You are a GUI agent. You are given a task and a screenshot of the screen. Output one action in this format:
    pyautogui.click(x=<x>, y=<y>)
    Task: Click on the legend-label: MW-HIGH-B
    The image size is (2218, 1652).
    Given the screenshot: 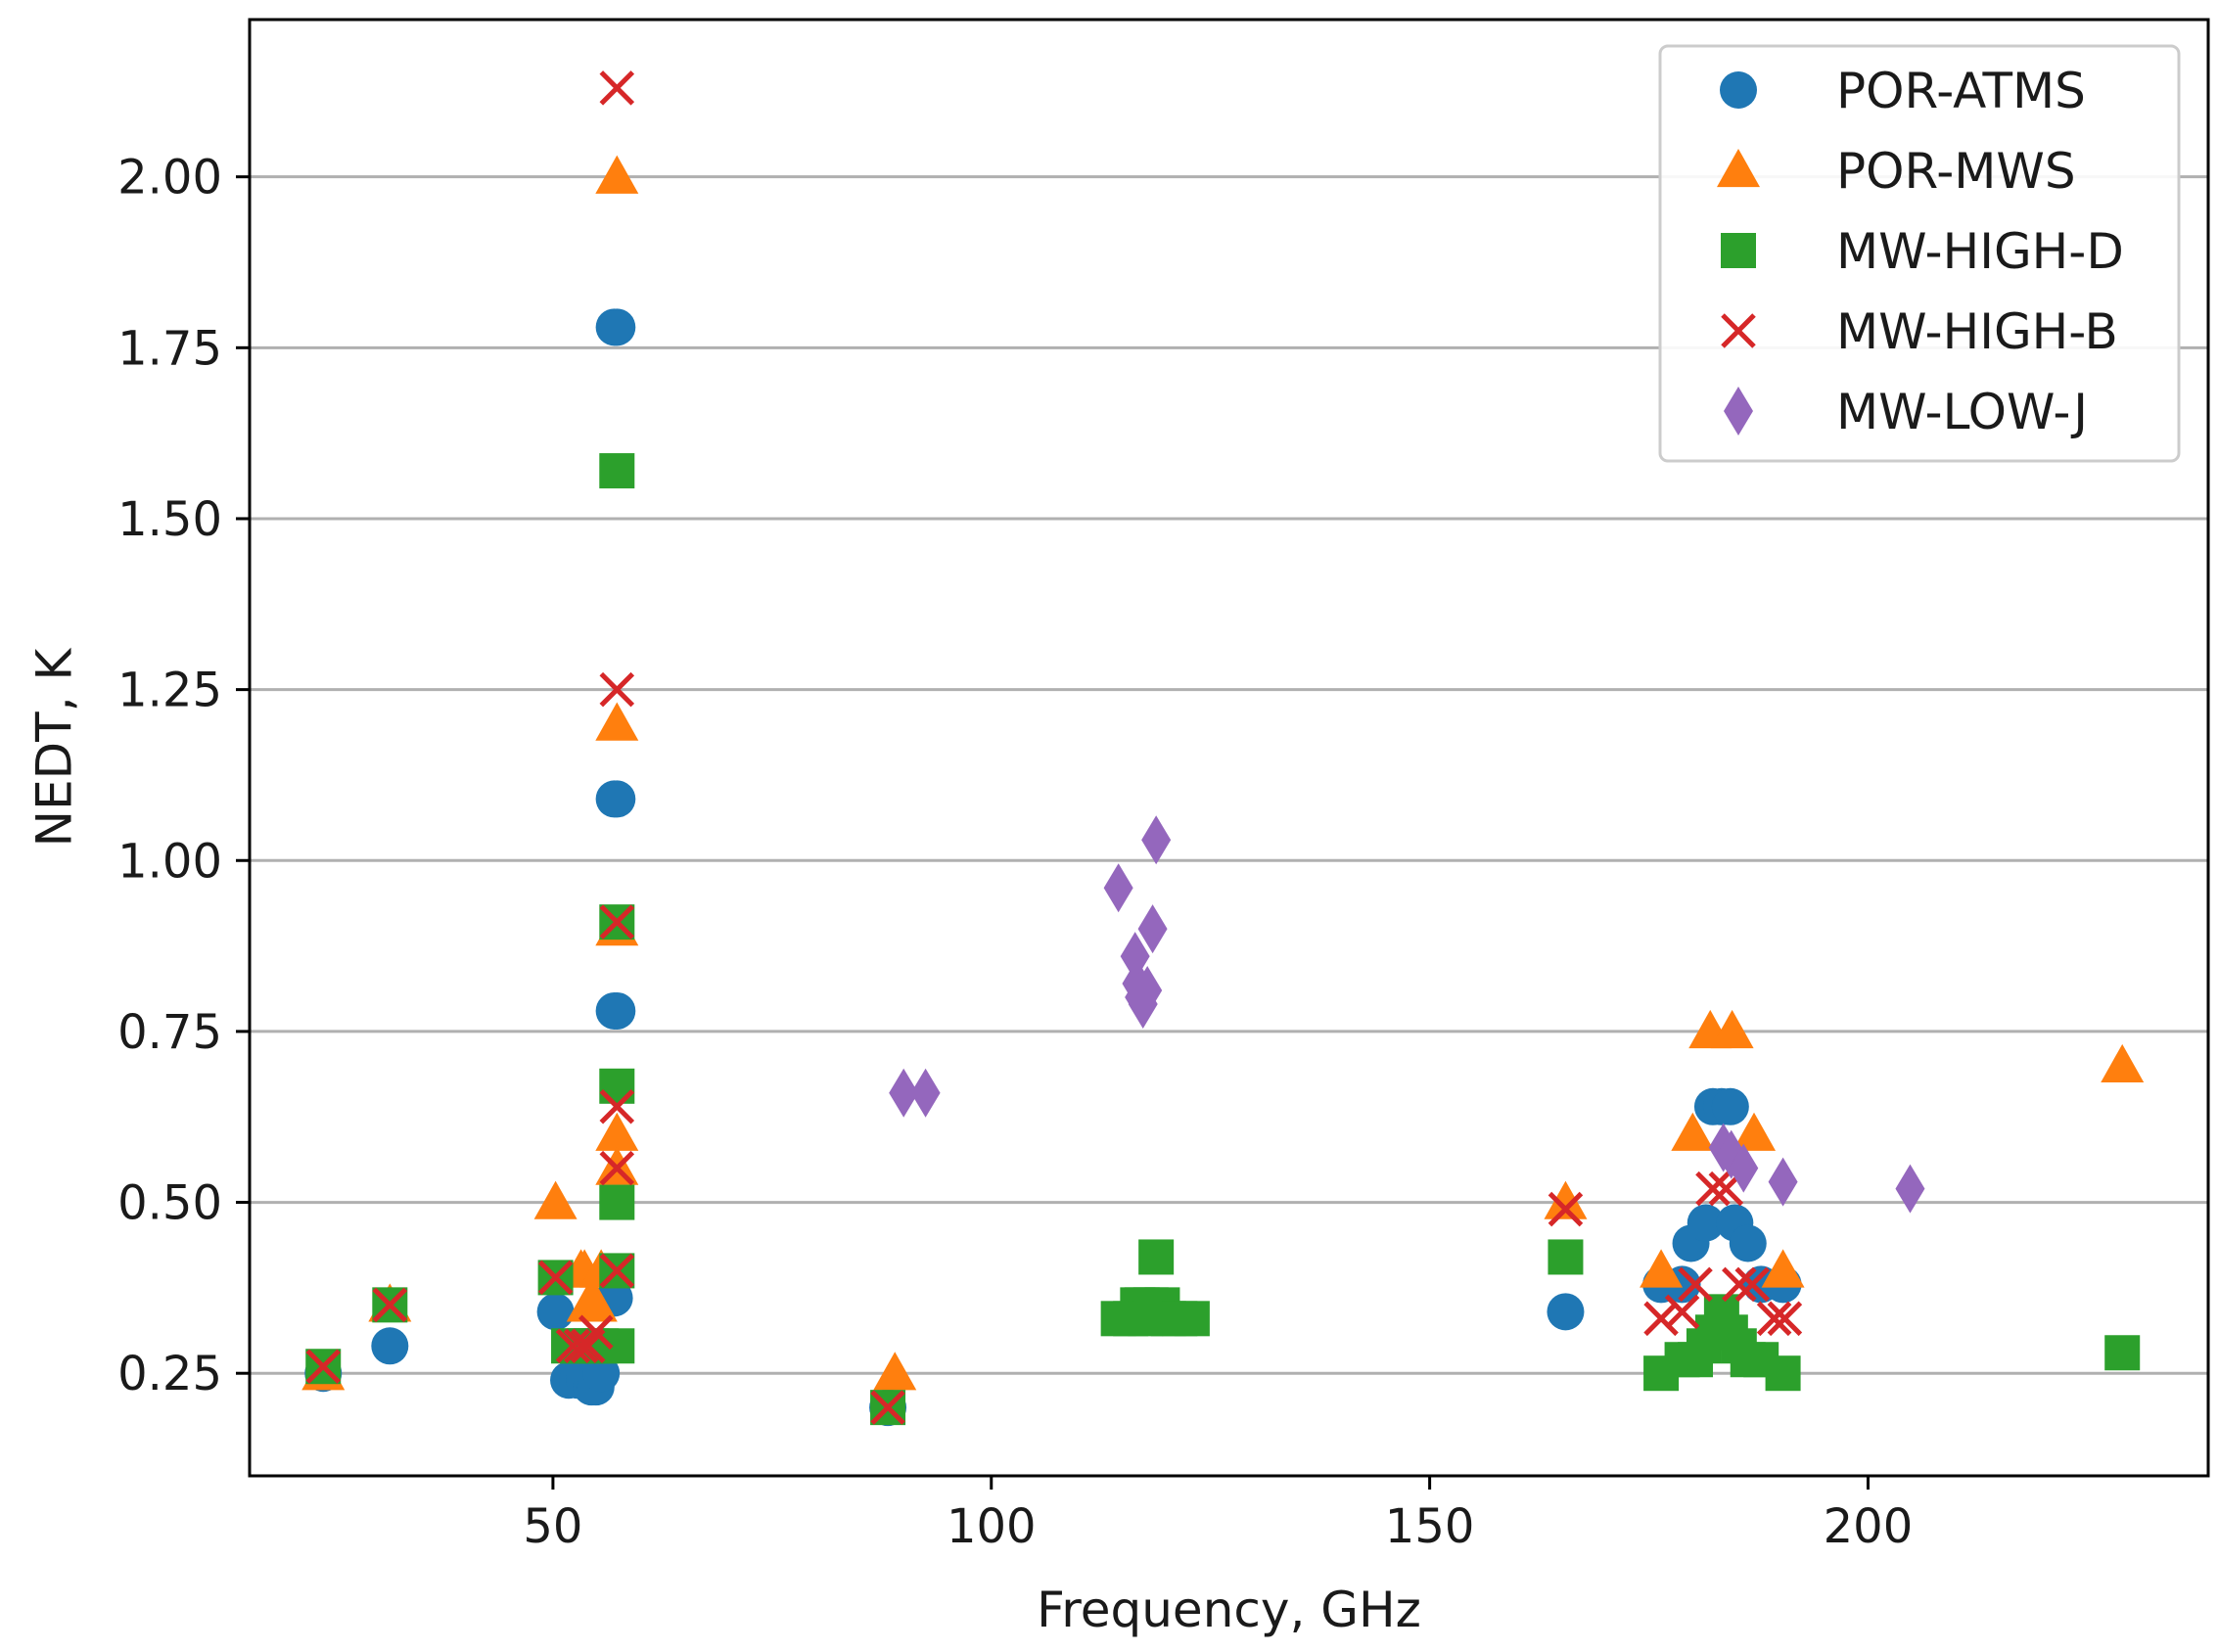 What is the action you would take?
    pyautogui.click(x=1977, y=331)
    